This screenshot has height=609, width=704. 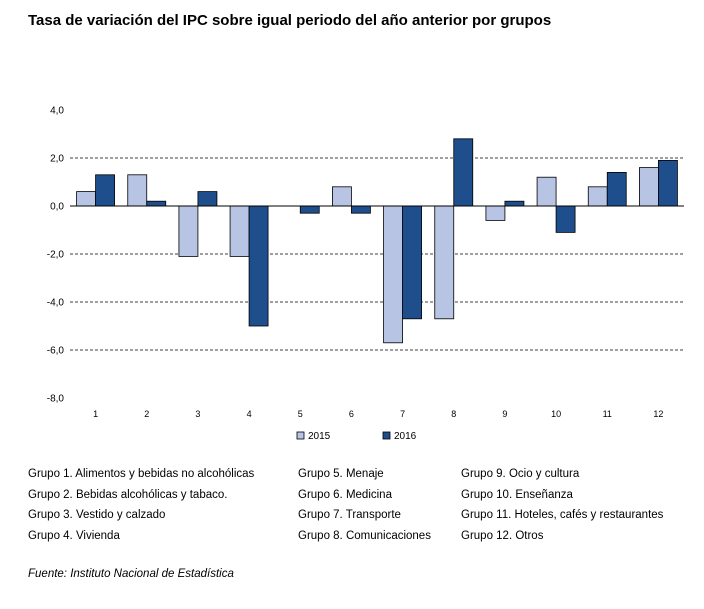 What do you see at coordinates (197, 414) in the screenshot?
I see `x-tick-label: 3` at bounding box center [197, 414].